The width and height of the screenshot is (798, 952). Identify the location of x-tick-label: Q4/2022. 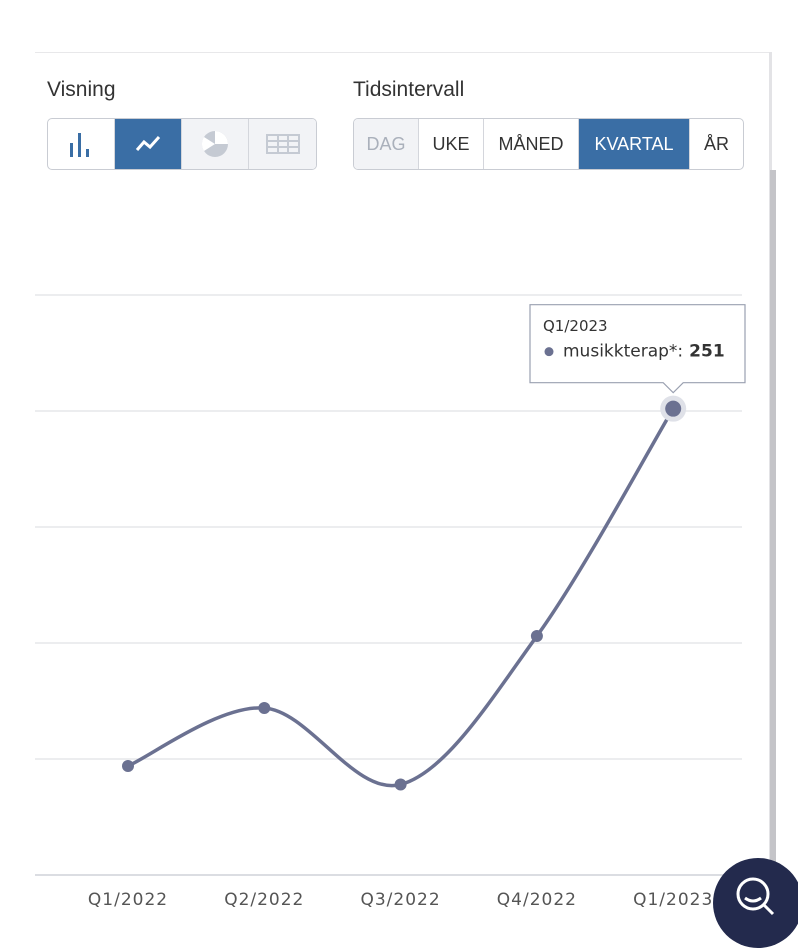
(537, 900).